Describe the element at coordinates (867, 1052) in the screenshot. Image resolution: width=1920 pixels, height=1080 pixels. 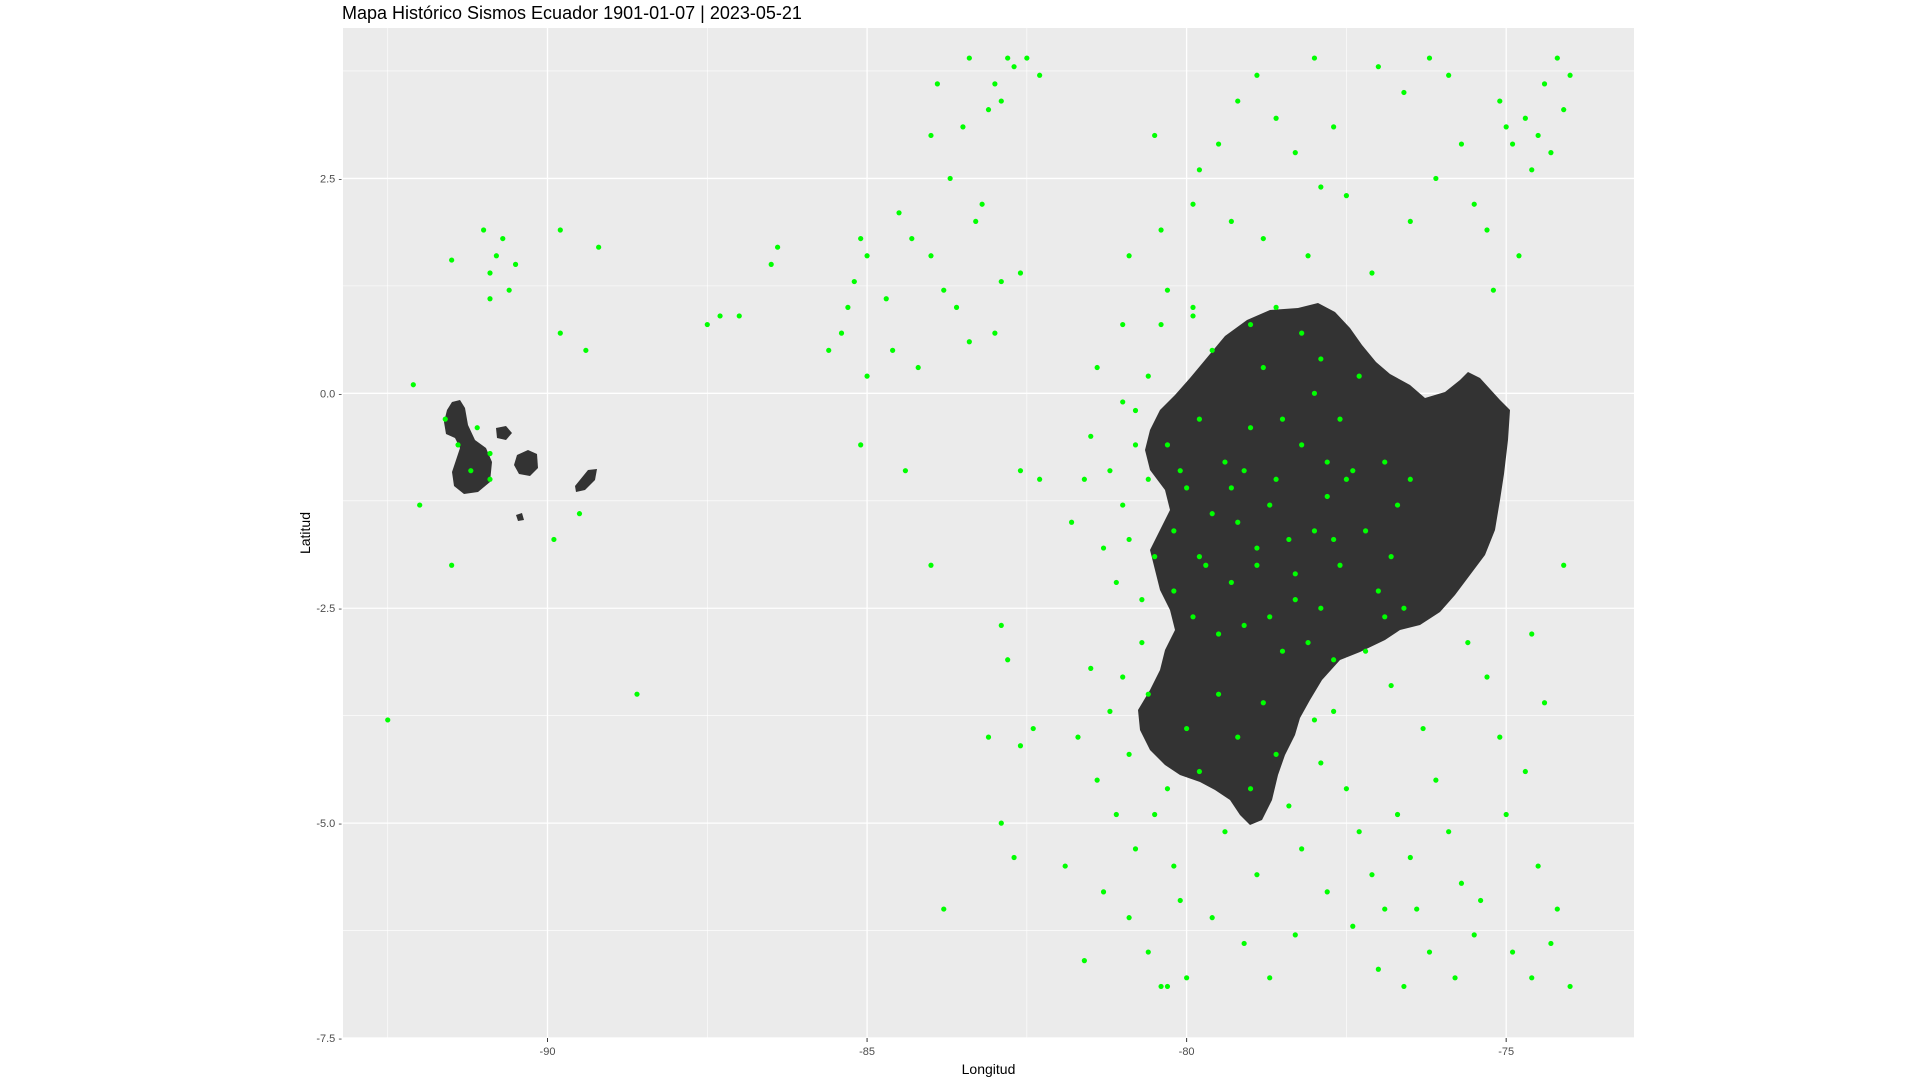
I see `x-tick-label: -85` at that location.